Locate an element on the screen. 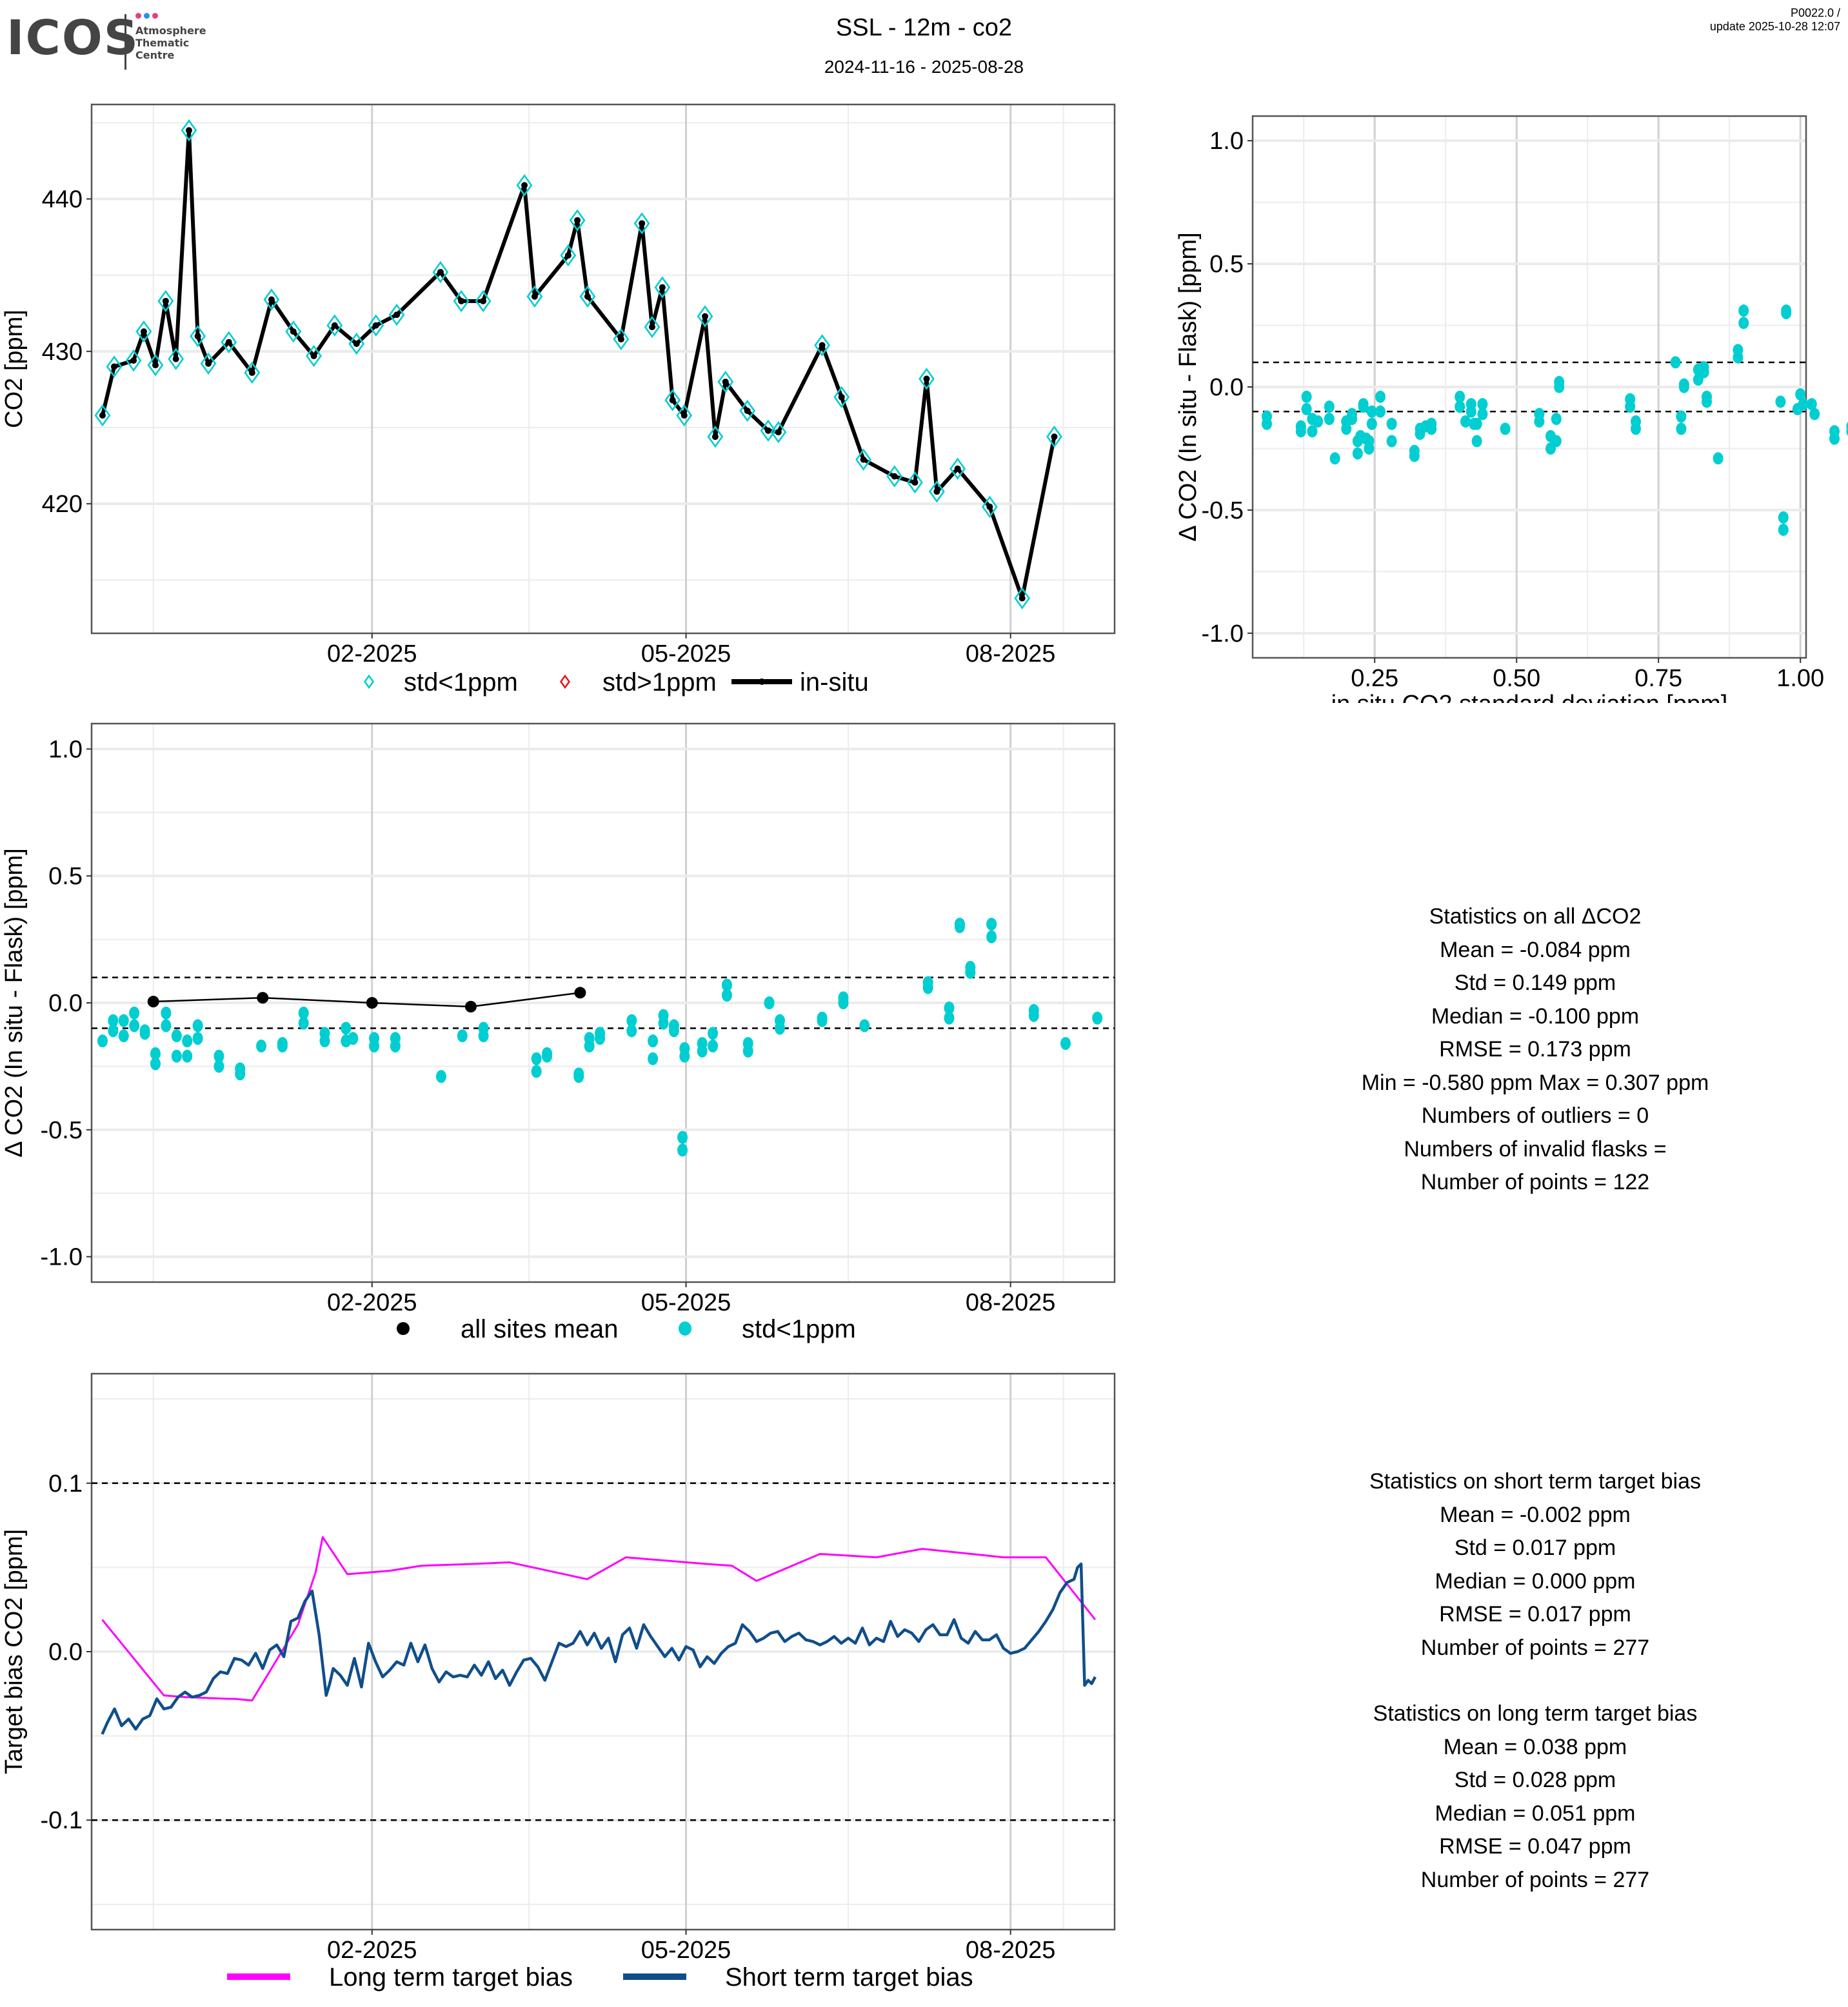 This screenshot has width=1848, height=2007. logo-dots-icon is located at coordinates (146, 16).